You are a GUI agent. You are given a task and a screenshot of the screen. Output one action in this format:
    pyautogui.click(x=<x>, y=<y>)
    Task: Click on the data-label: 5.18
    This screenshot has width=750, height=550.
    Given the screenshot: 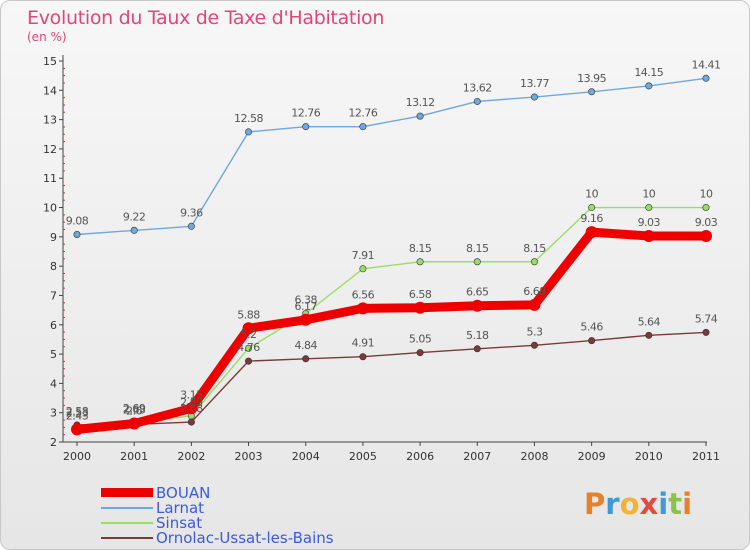 What is the action you would take?
    pyautogui.click(x=477, y=335)
    